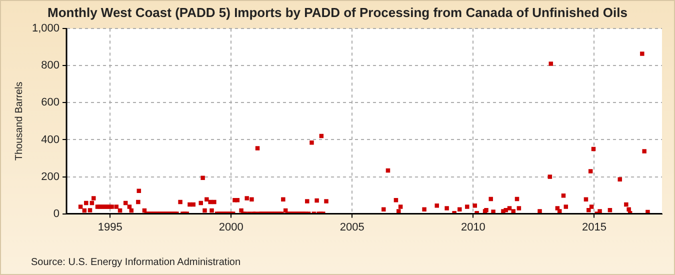  What do you see at coordinates (56, 214) in the screenshot?
I see `y-tick-label: 0` at bounding box center [56, 214].